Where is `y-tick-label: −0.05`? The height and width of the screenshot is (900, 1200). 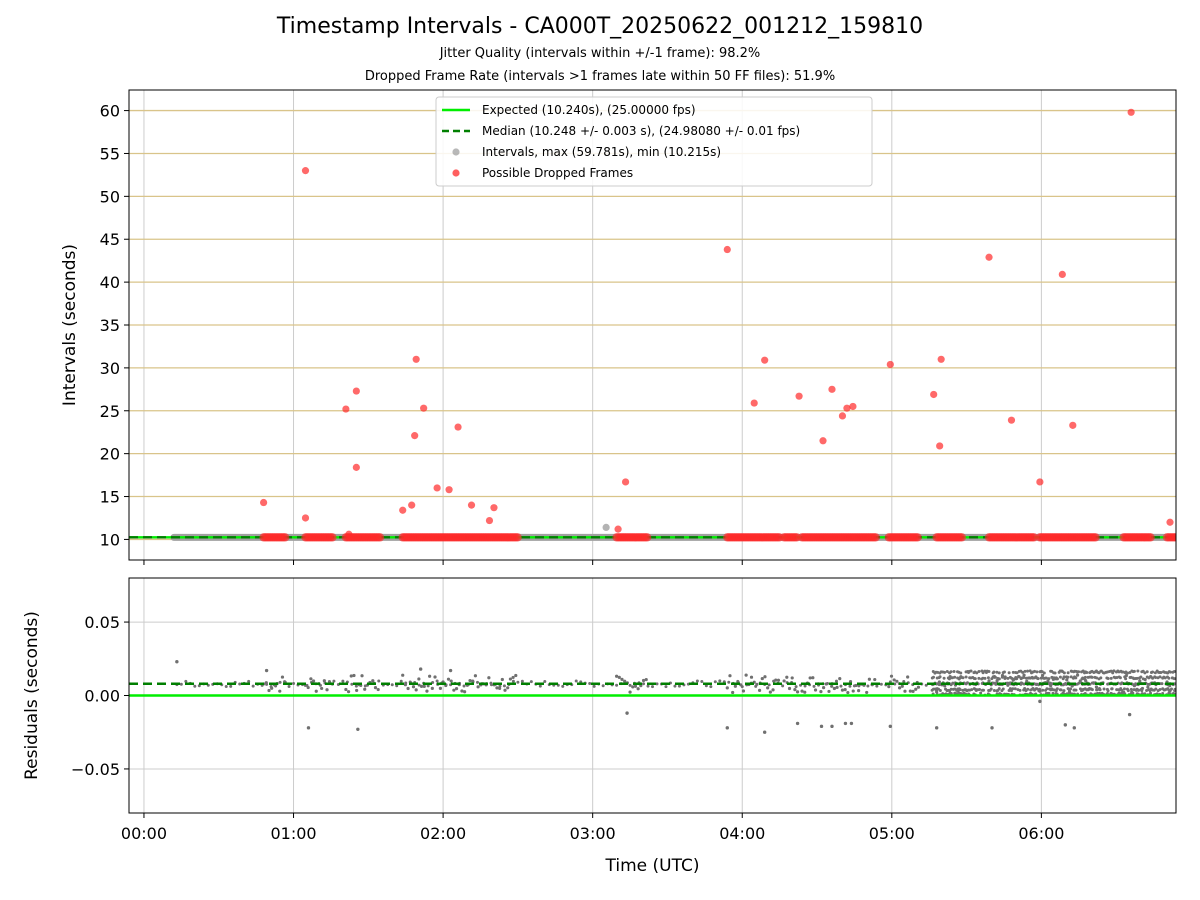 y-tick-label: −0.05 is located at coordinates (95, 769).